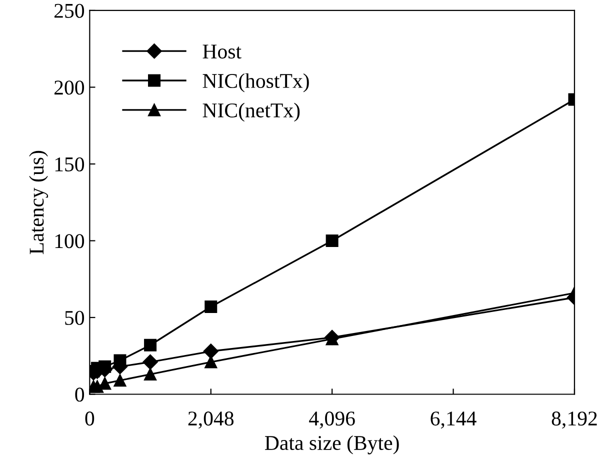 This screenshot has height=475, width=606. Describe the element at coordinates (255, 82) in the screenshot. I see `legend-label: NIC(hostTx)` at that location.